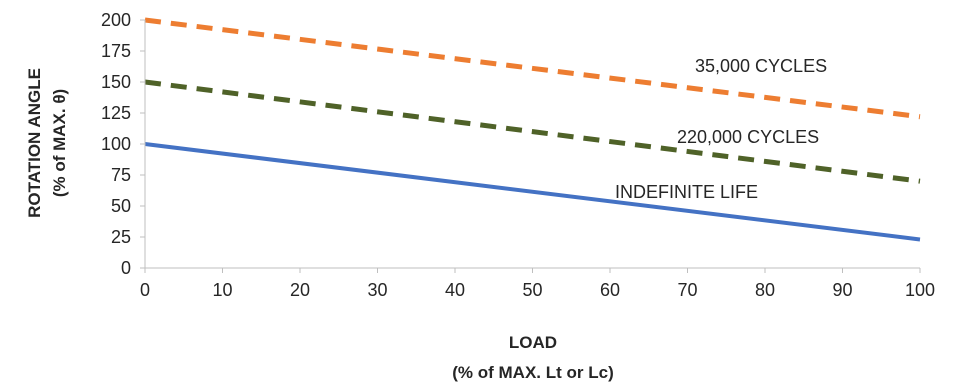  I want to click on y-axis-title-line2: (% of MAX. θ), so click(59, 143).